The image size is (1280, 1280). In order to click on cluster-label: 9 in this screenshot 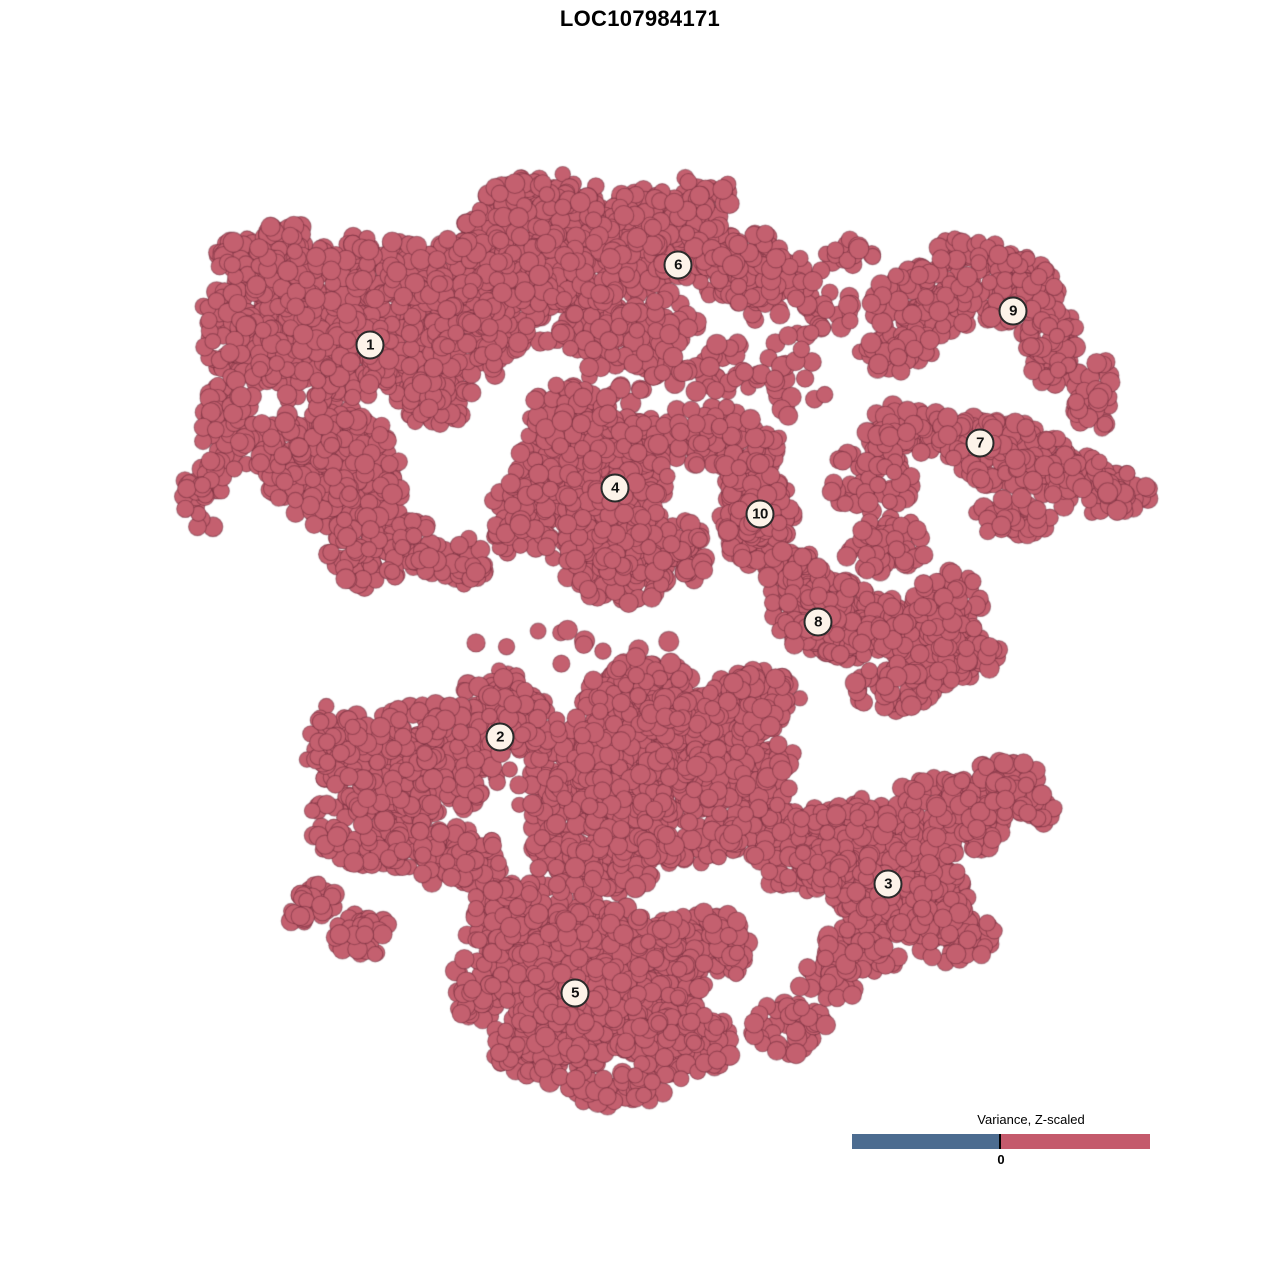, I will do `click(1013, 311)`.